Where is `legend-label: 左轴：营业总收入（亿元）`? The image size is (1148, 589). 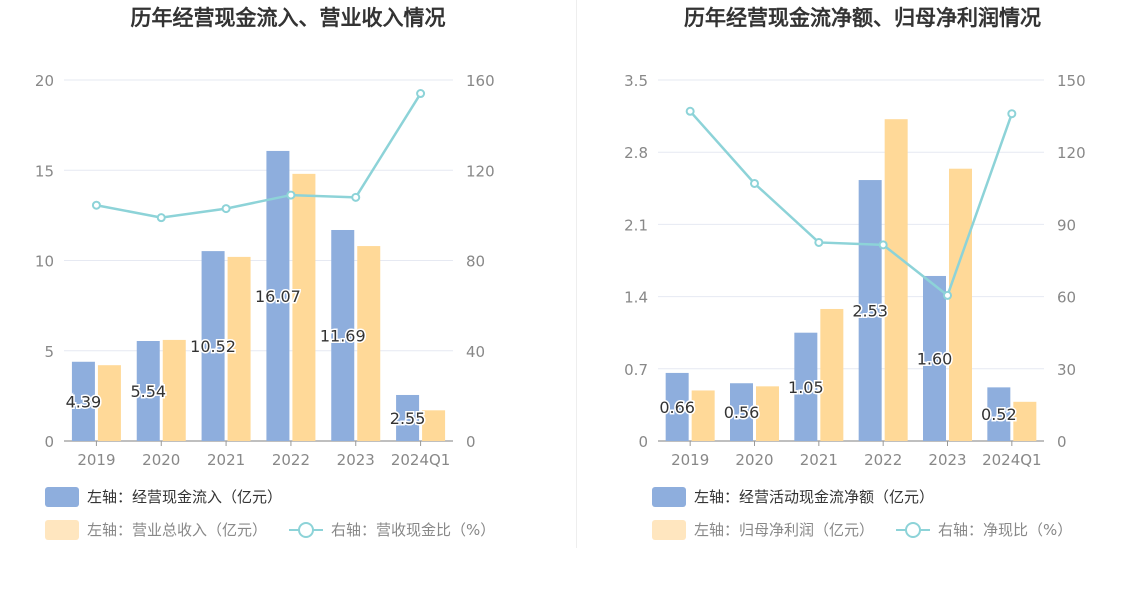
legend-label: 左轴：营业总收入（亿元） is located at coordinates (177, 530).